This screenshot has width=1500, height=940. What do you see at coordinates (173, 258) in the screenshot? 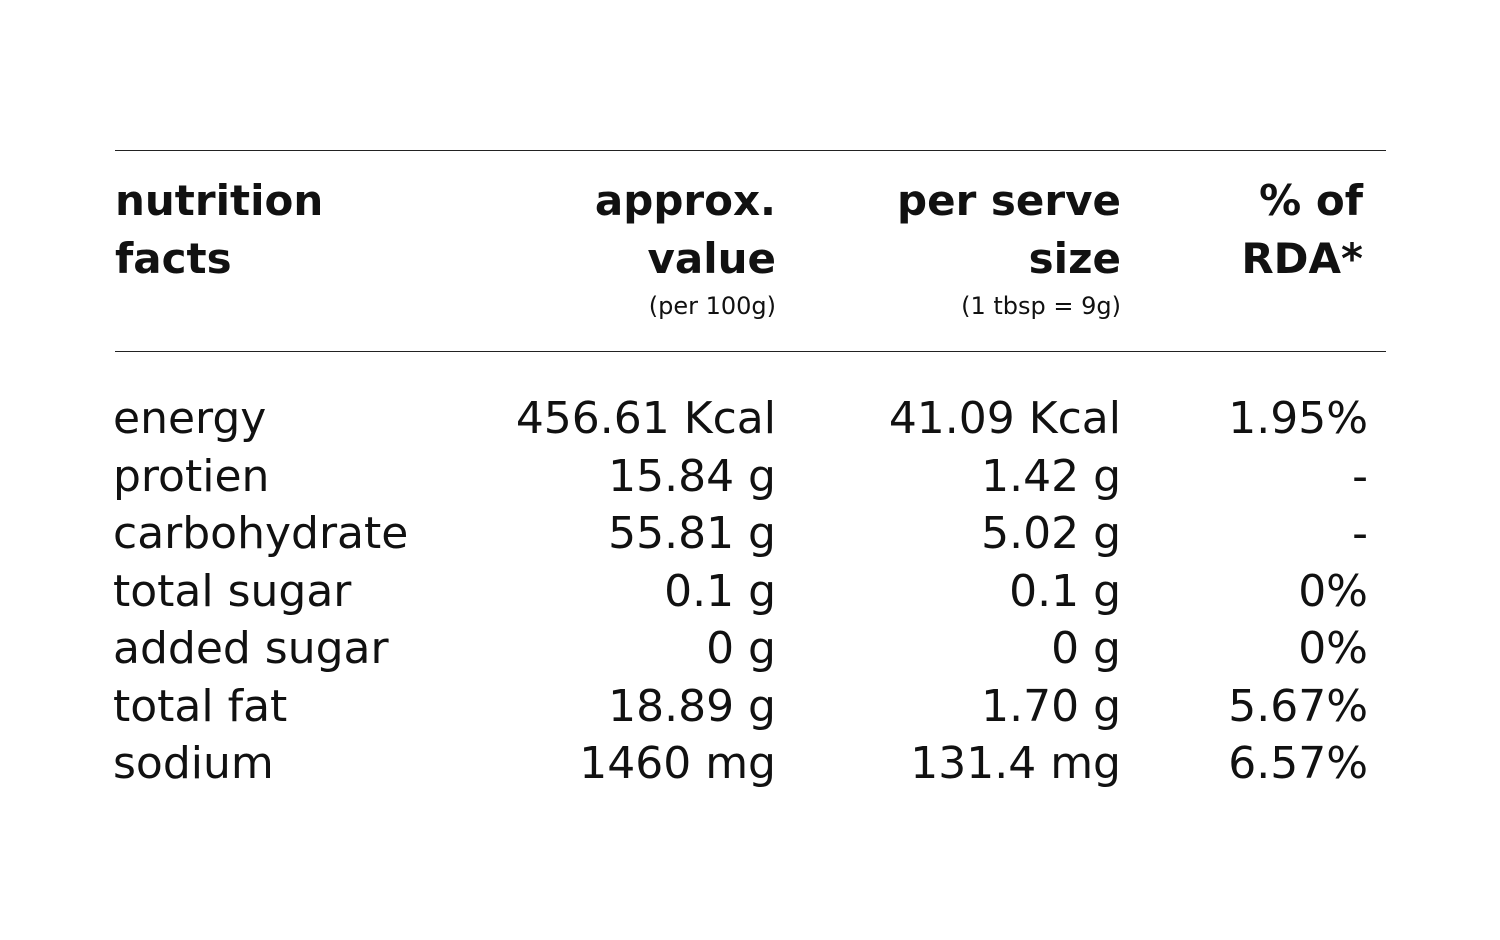
I see `column-header: facts` at bounding box center [173, 258].